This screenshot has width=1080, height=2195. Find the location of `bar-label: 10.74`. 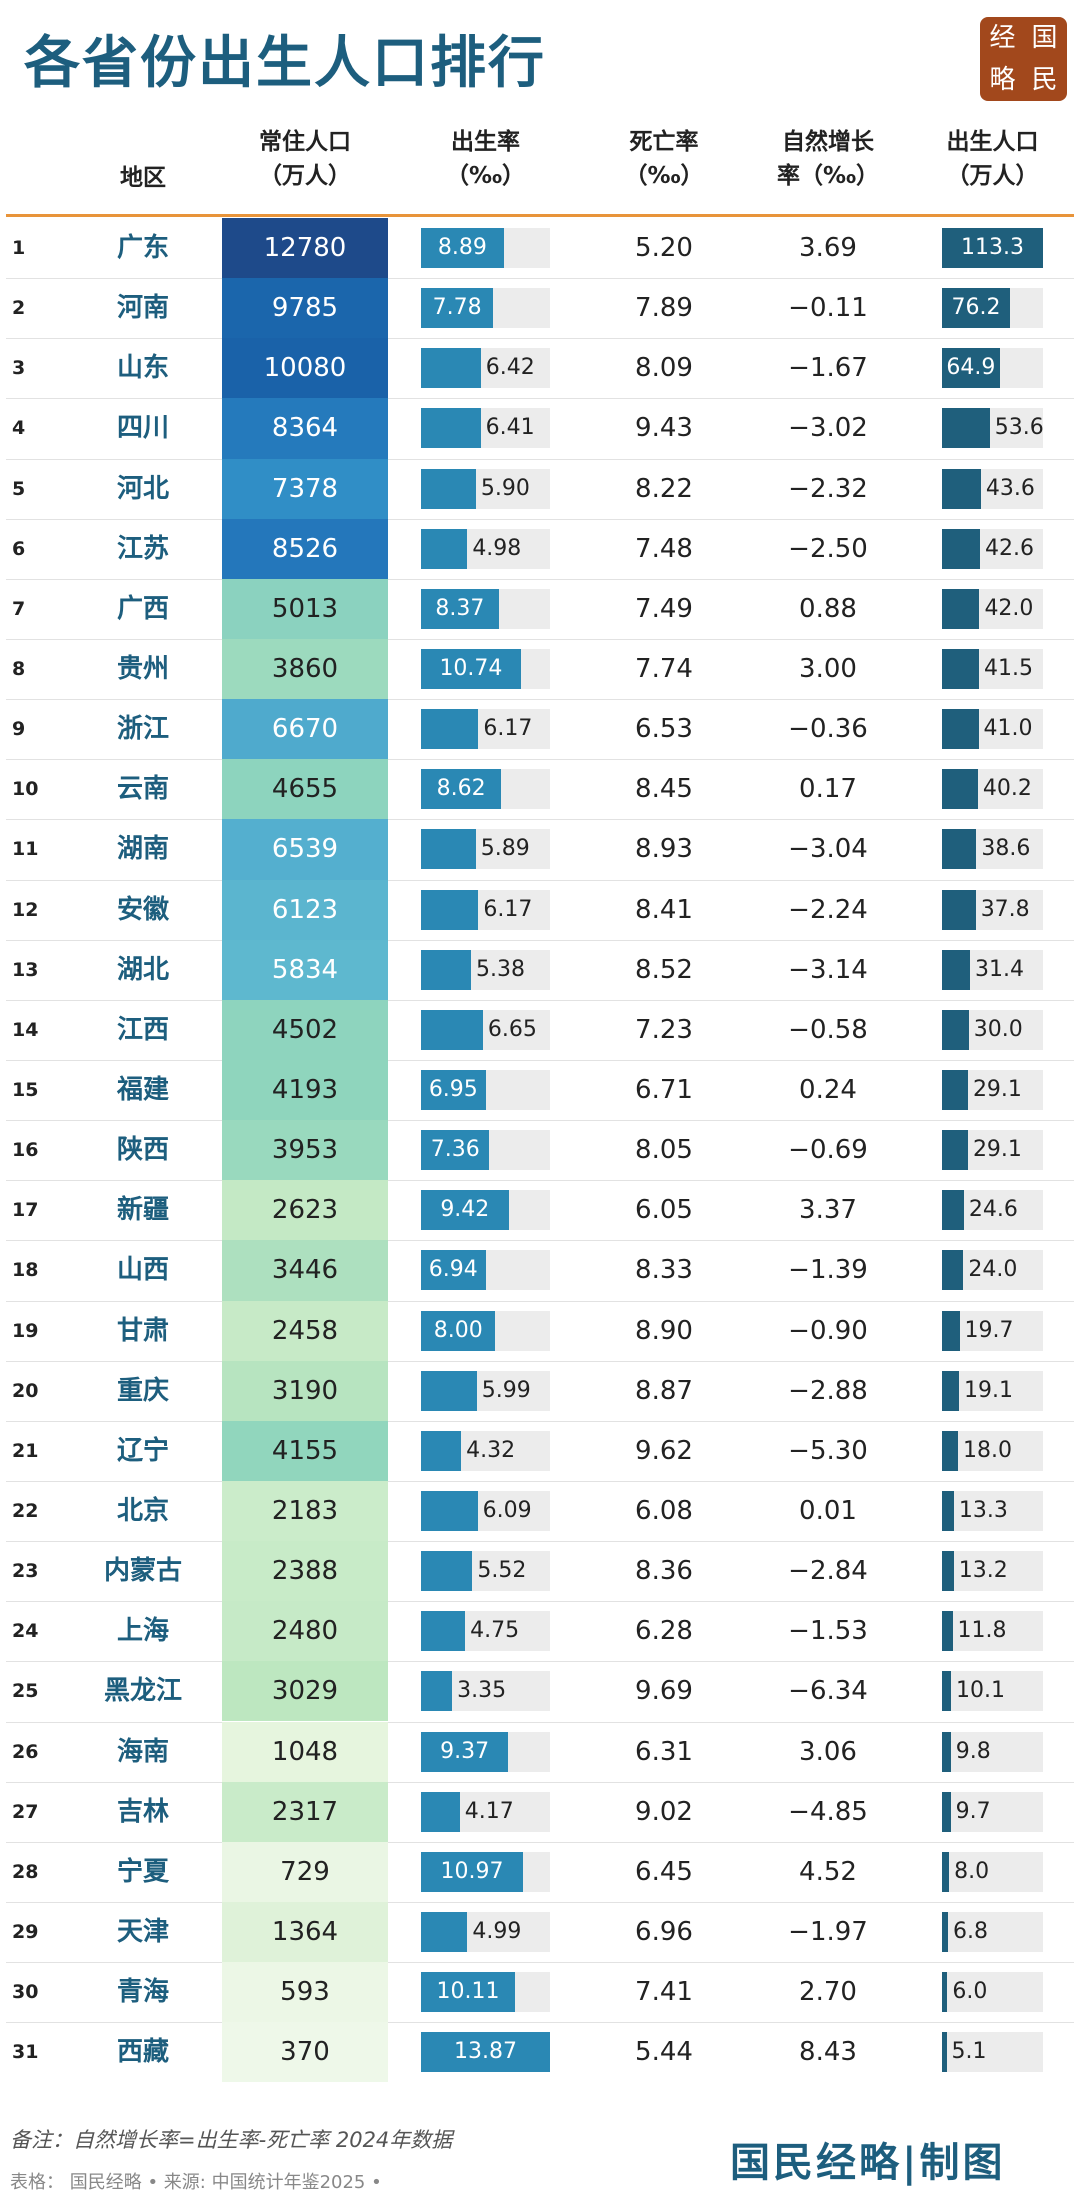

bar-label: 10.74 is located at coordinates (471, 669).